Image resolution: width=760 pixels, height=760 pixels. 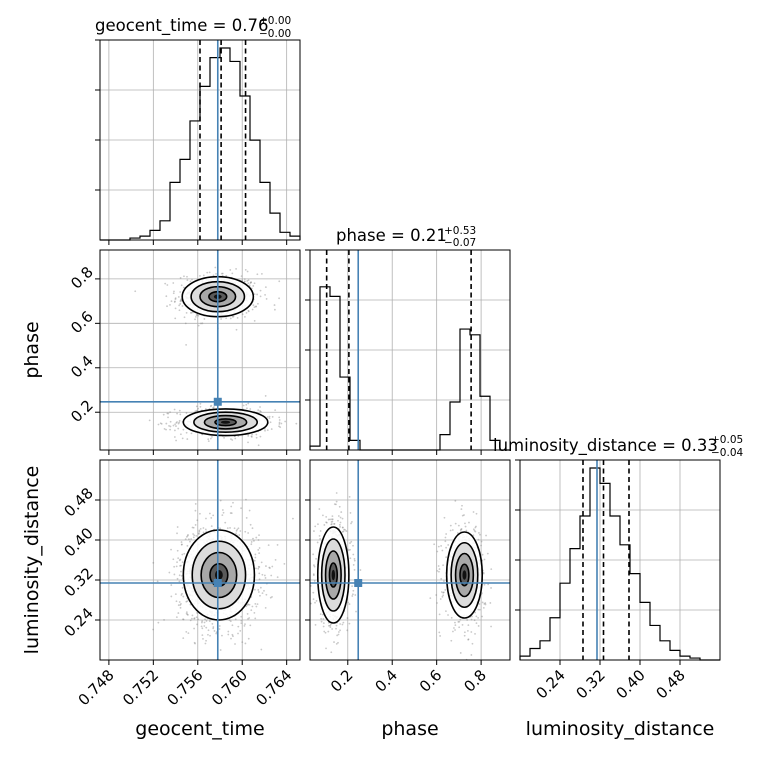 I want to click on axes-frame, so click(x=200, y=560).